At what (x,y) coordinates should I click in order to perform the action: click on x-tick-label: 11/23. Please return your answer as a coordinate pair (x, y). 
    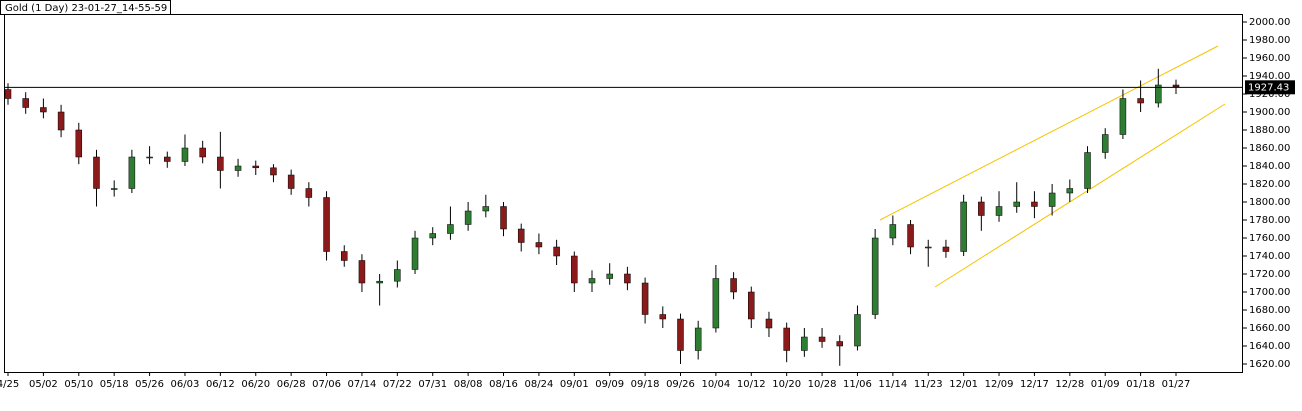
    Looking at the image, I should click on (928, 384).